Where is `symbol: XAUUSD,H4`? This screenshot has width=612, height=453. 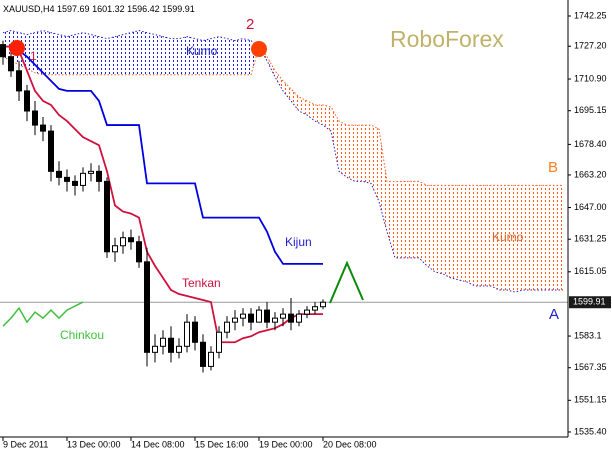
symbol: XAUUSD,H4 is located at coordinates (29, 9).